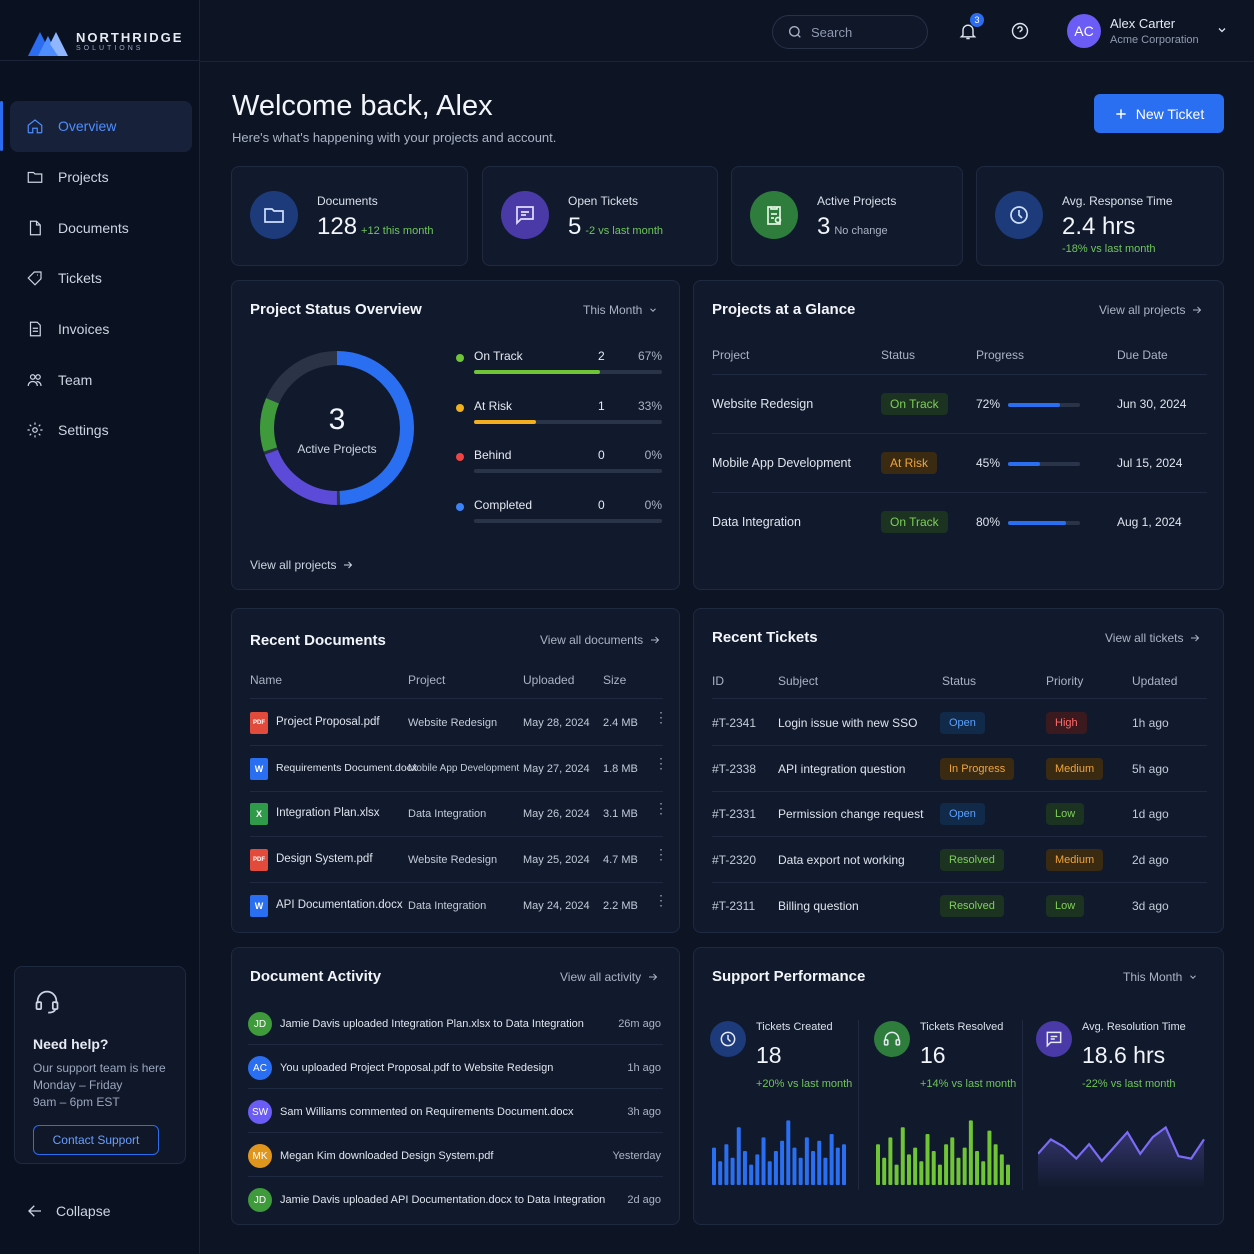  I want to click on ticket-updated: 5h ago, so click(1150, 768).